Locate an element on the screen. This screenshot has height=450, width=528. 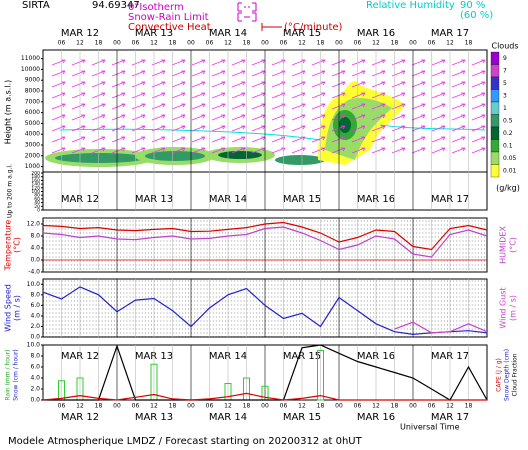
colorbar-label: 0.05 is located at coordinates (510, 158).